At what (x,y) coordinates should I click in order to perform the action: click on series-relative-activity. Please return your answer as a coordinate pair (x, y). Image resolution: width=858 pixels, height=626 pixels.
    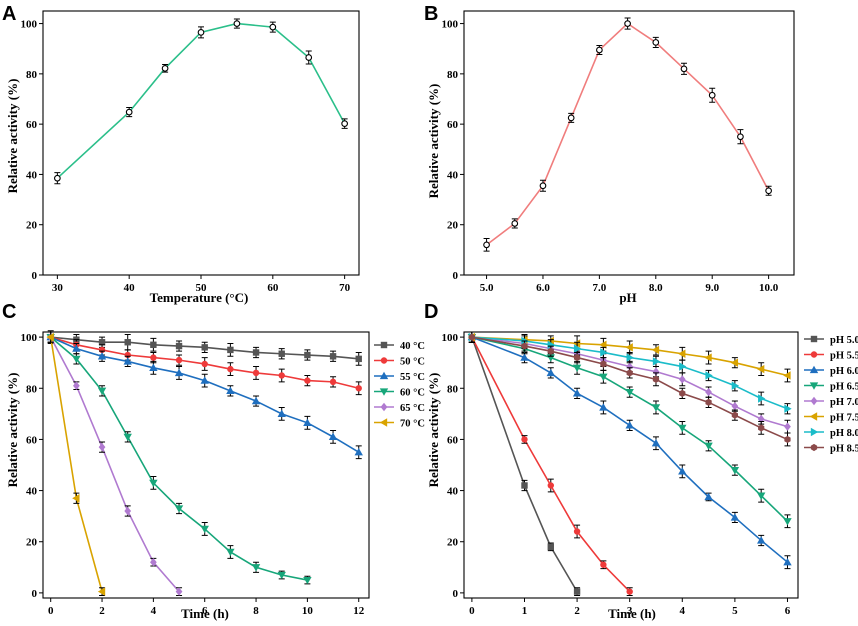
    Looking at the image, I should click on (627, 134).